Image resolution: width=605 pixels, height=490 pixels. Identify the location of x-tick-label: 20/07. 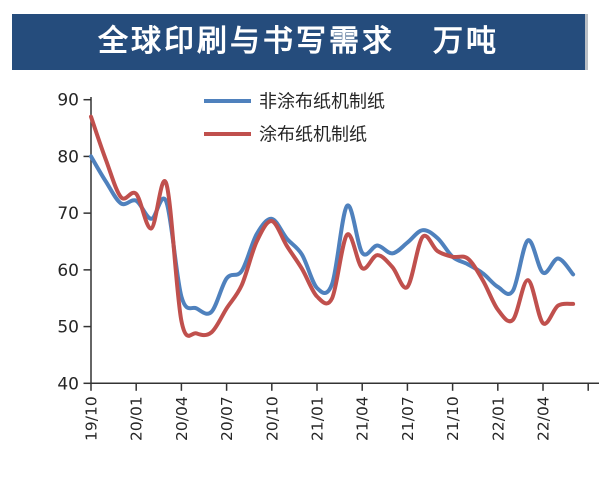
(227, 418).